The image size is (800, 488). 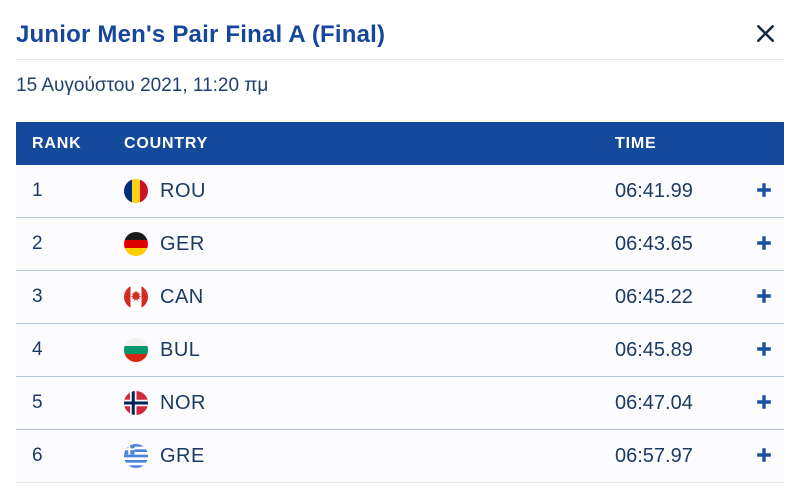 What do you see at coordinates (57, 143) in the screenshot?
I see `header-rank: RANK` at bounding box center [57, 143].